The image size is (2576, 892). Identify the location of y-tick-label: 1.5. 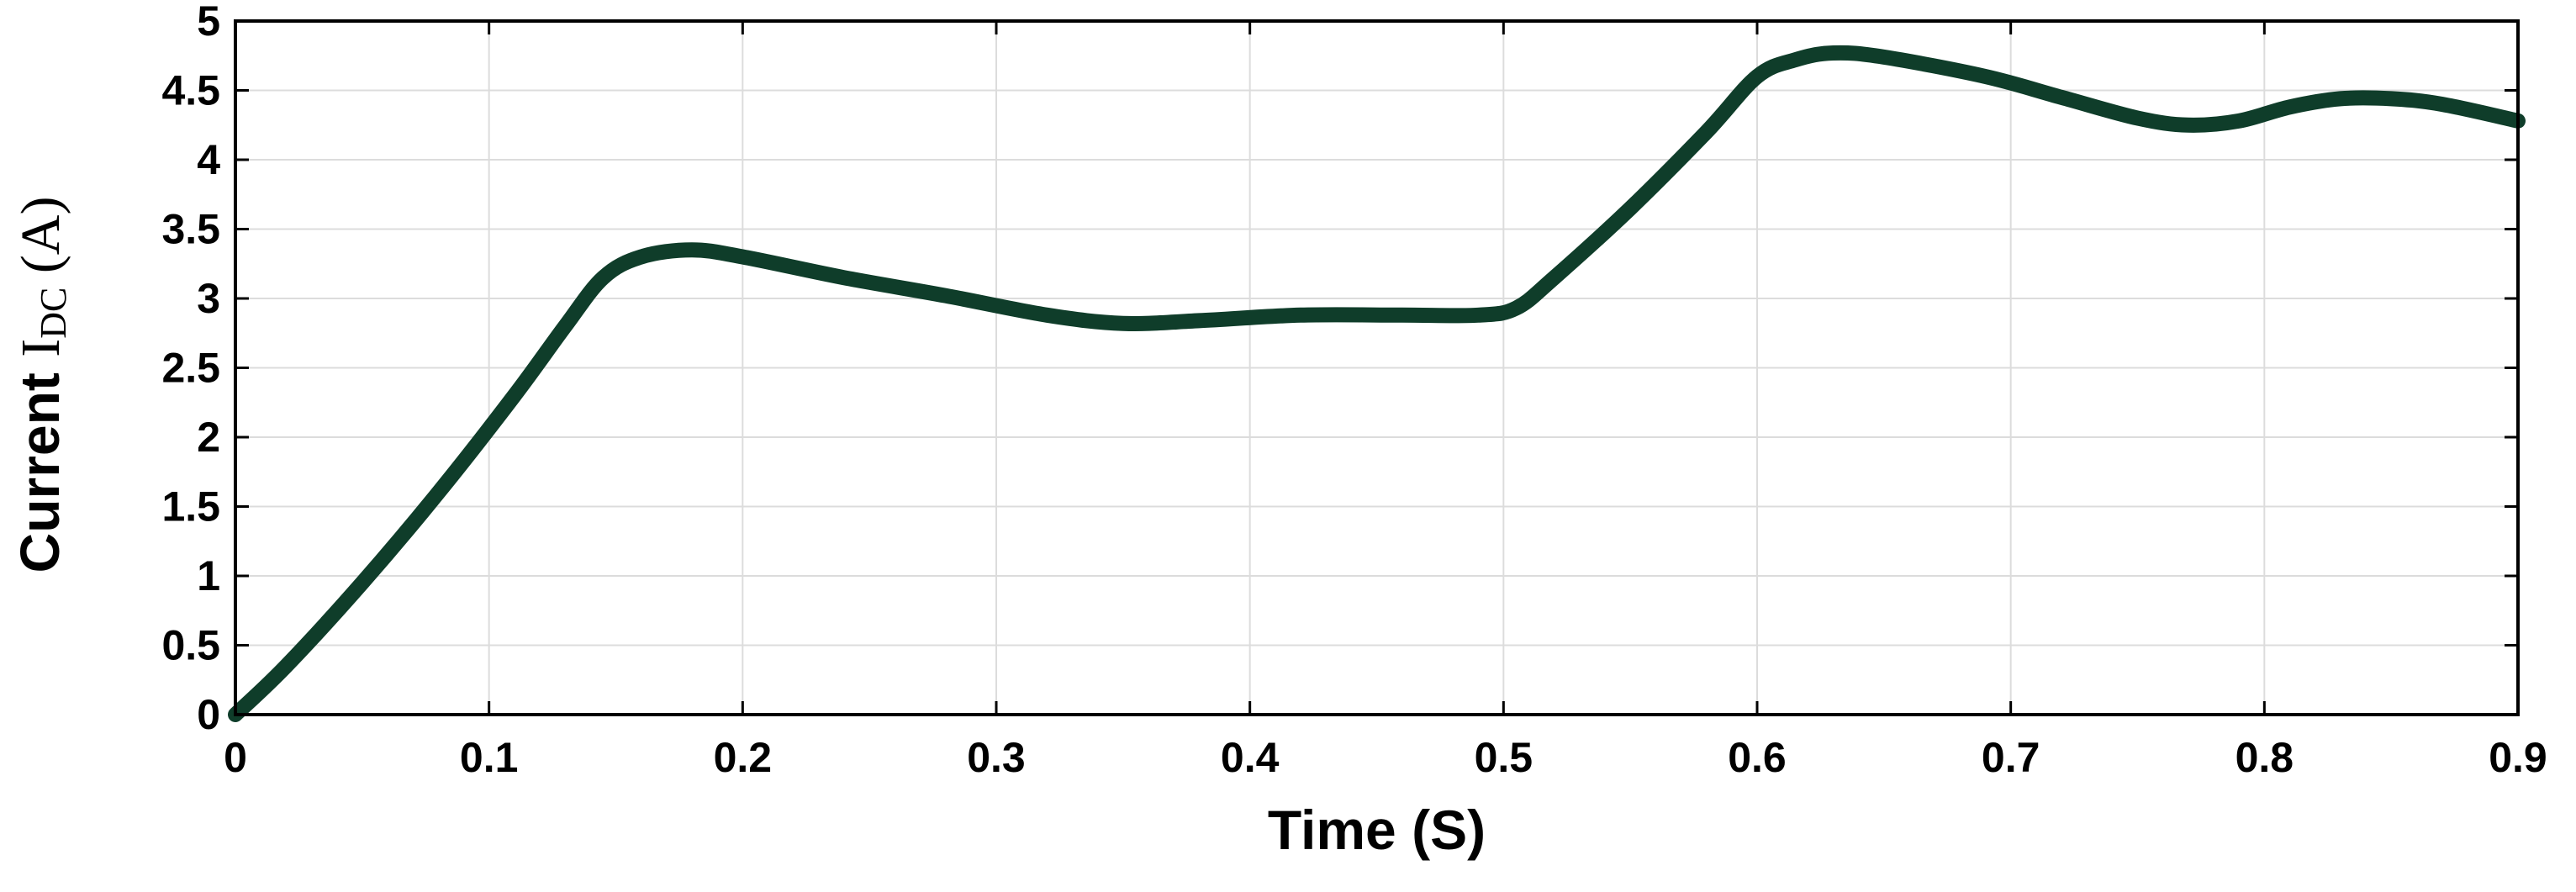
(190, 506).